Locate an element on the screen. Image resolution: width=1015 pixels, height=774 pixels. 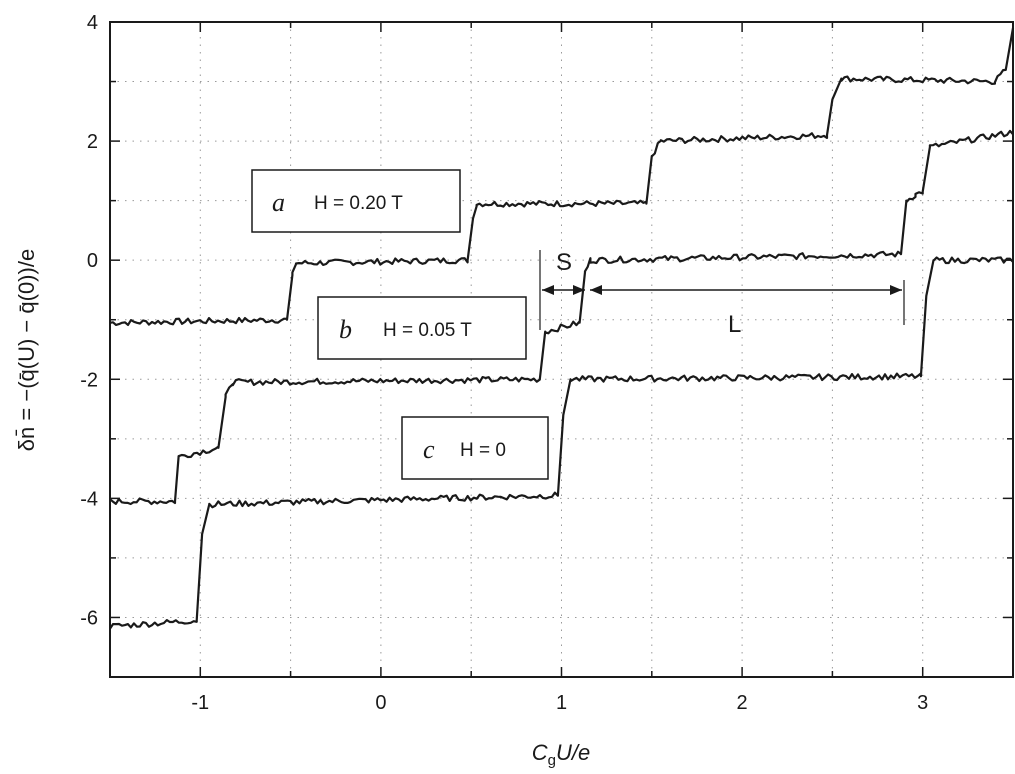
x-tick-label: 0 is located at coordinates (380, 703).